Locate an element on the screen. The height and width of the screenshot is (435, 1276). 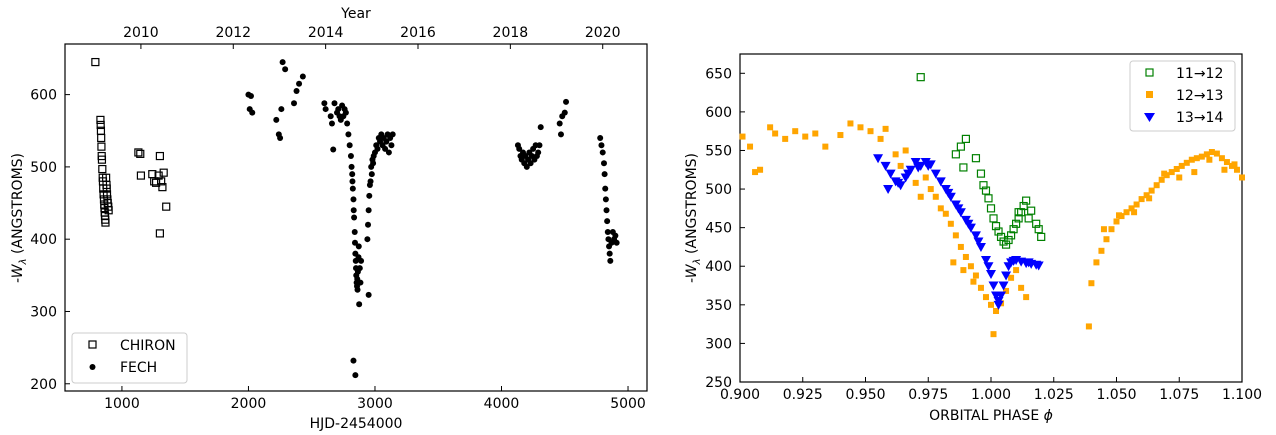
right-y-tick-label: 400 is located at coordinates (718, 267).